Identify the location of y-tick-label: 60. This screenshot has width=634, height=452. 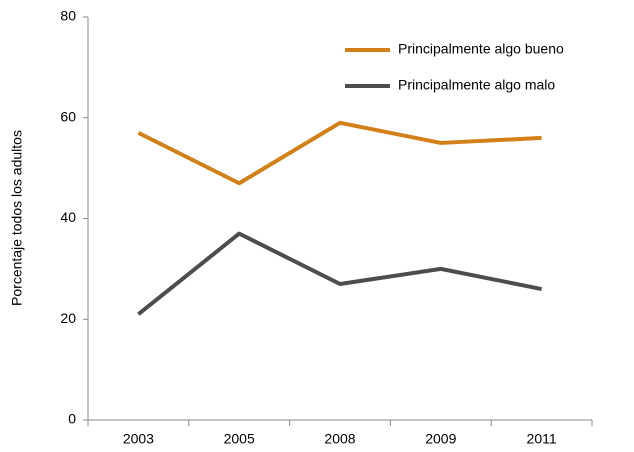
(68, 116).